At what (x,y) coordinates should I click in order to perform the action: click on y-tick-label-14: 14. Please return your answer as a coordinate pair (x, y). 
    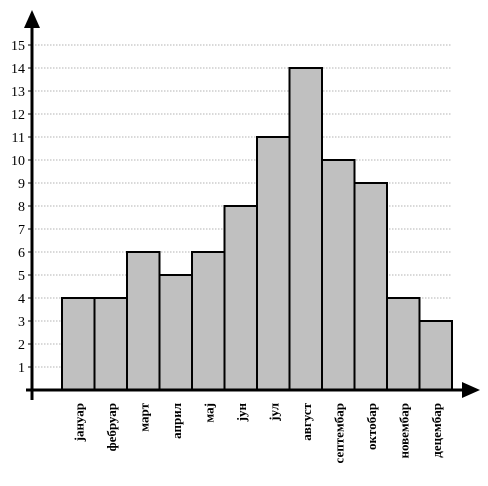
    Looking at the image, I should click on (18, 69).